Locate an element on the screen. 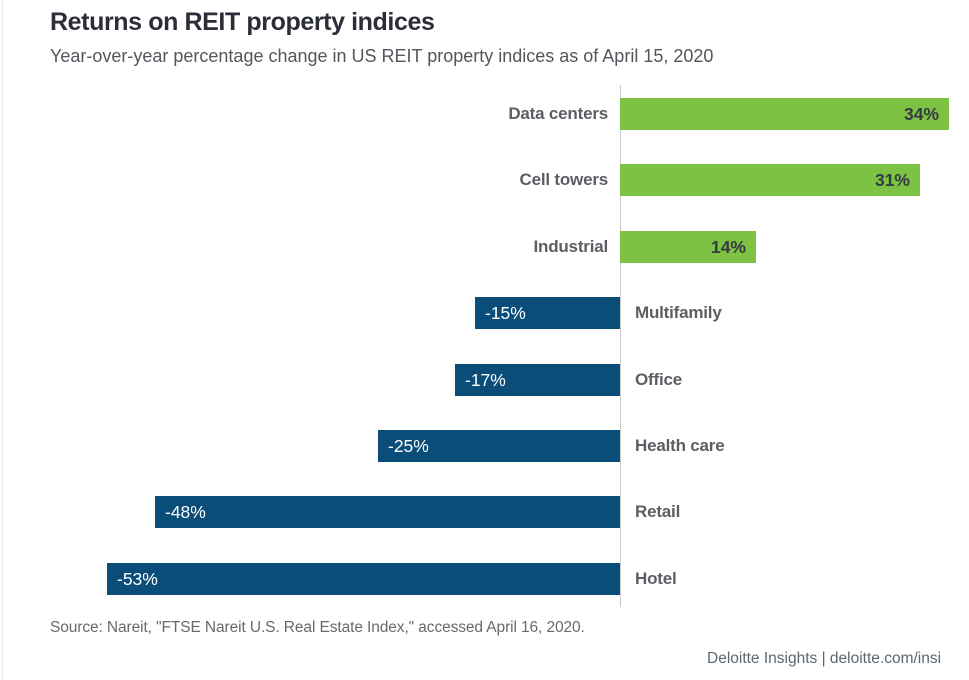 This screenshot has width=969, height=680. value-label-cell-towers: 31% is located at coordinates (892, 180).